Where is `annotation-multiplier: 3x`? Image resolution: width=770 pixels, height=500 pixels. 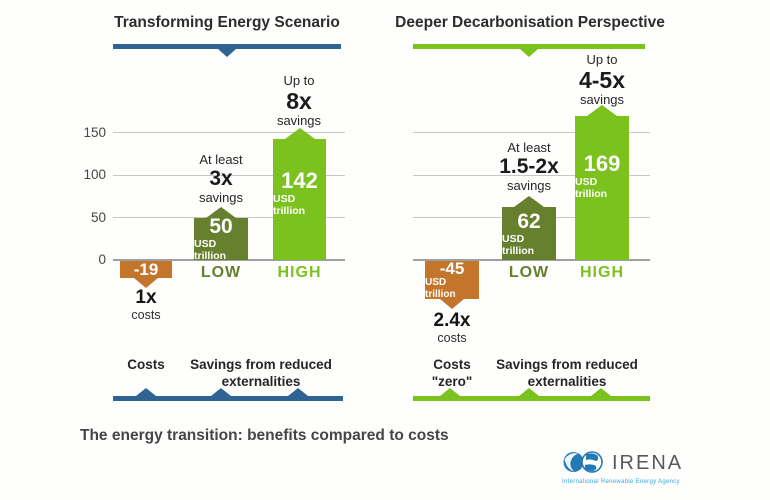 annotation-multiplier: 3x is located at coordinates (221, 178).